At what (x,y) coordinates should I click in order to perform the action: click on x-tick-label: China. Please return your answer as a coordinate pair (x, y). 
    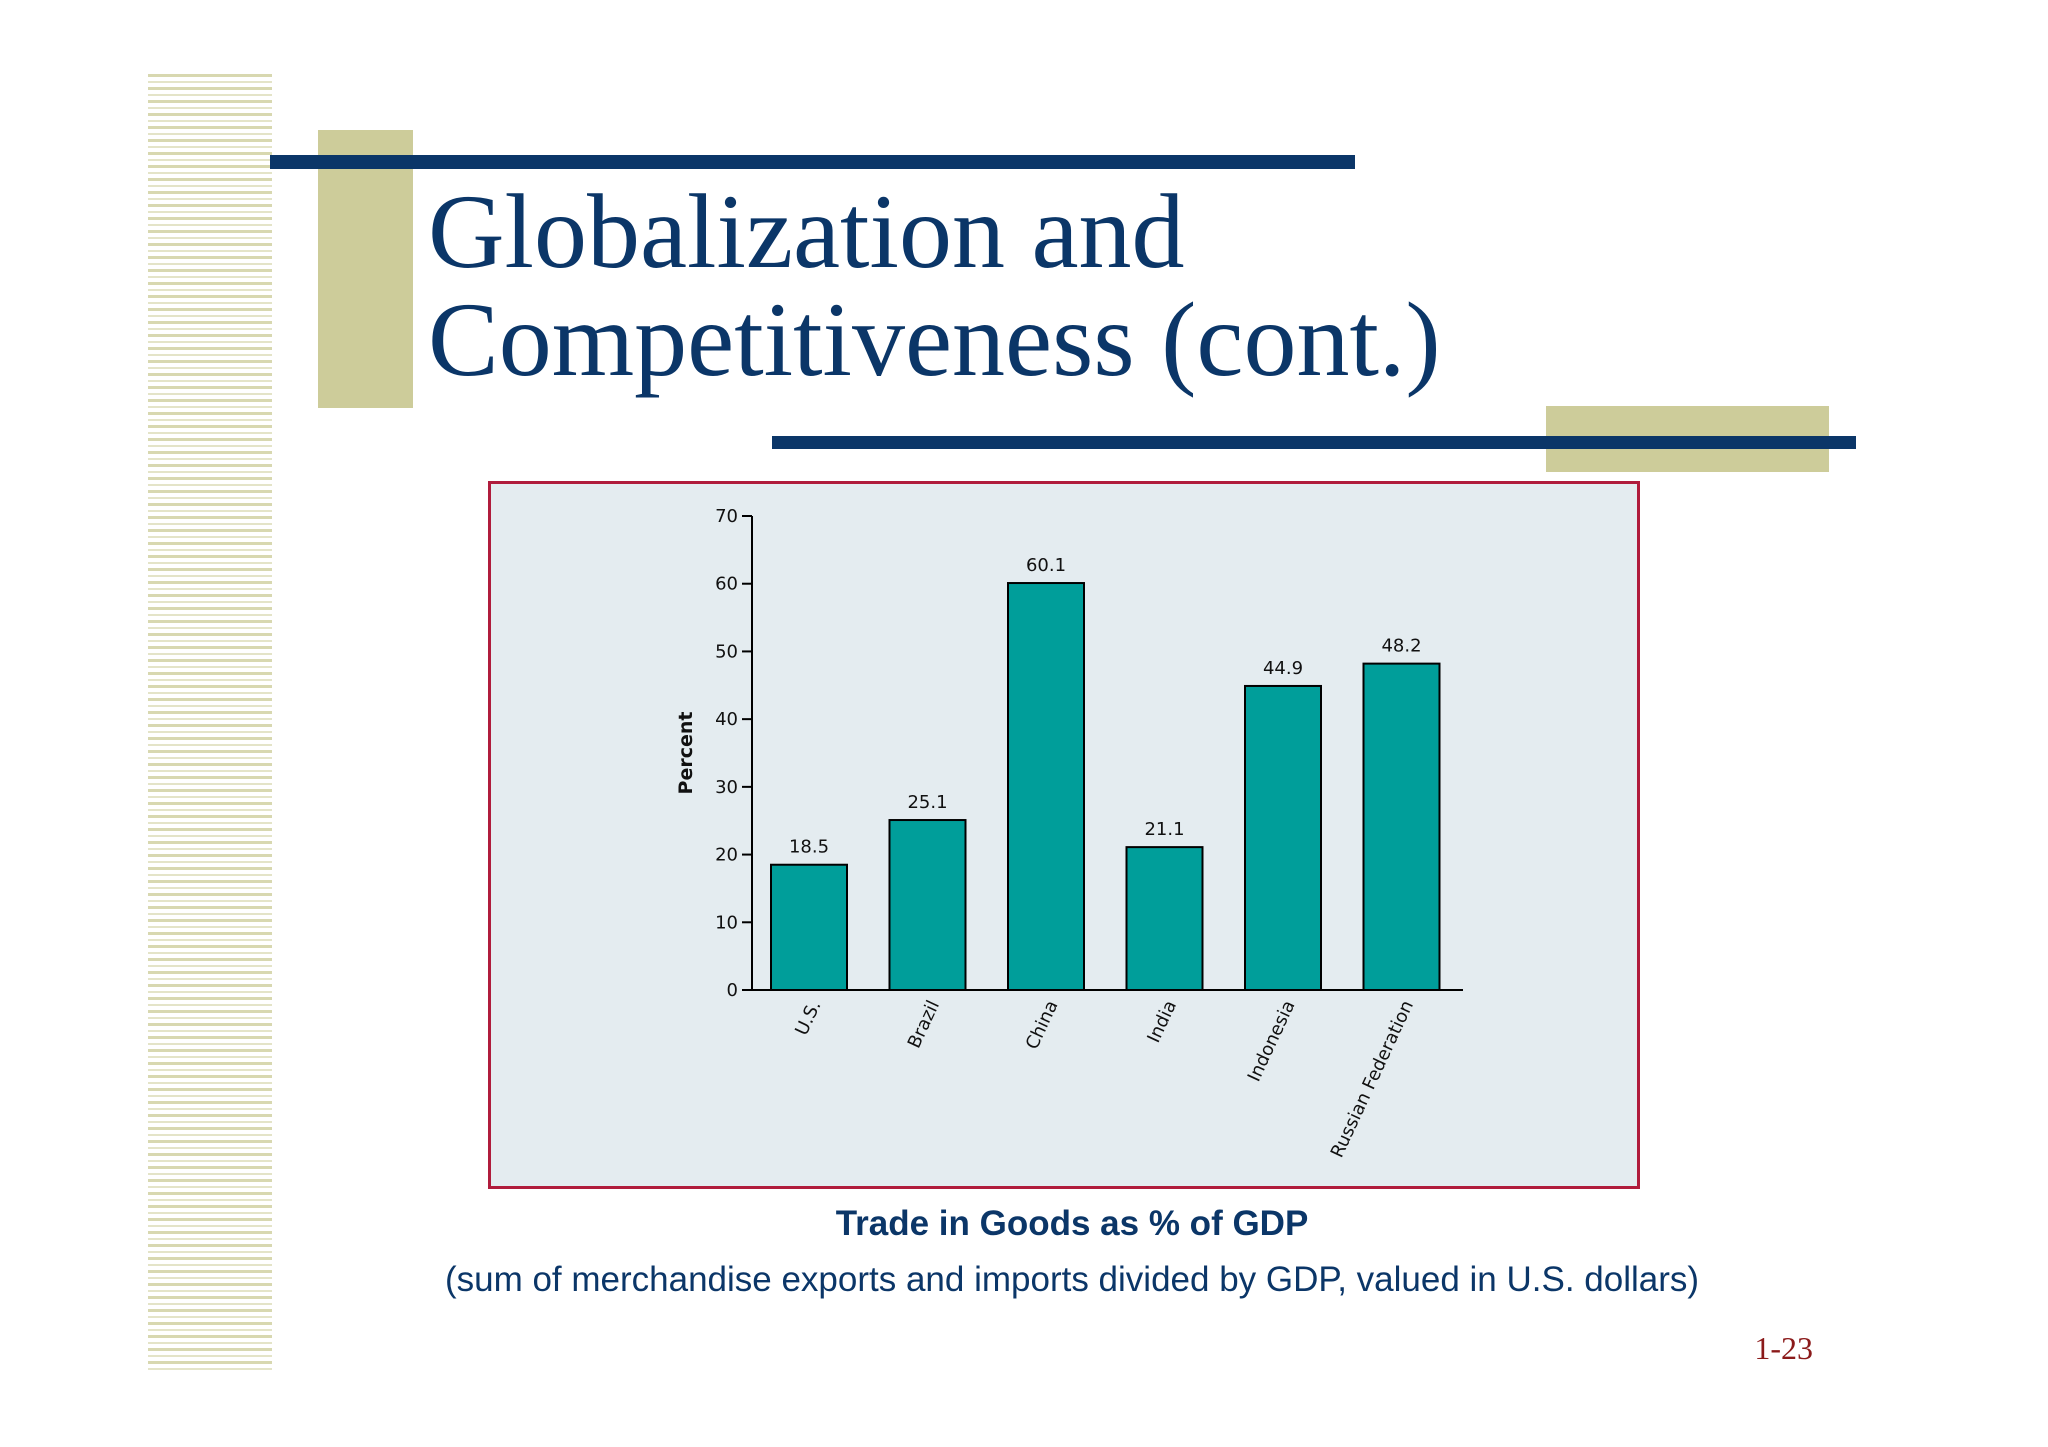
    Looking at the image, I should click on (1042, 1024).